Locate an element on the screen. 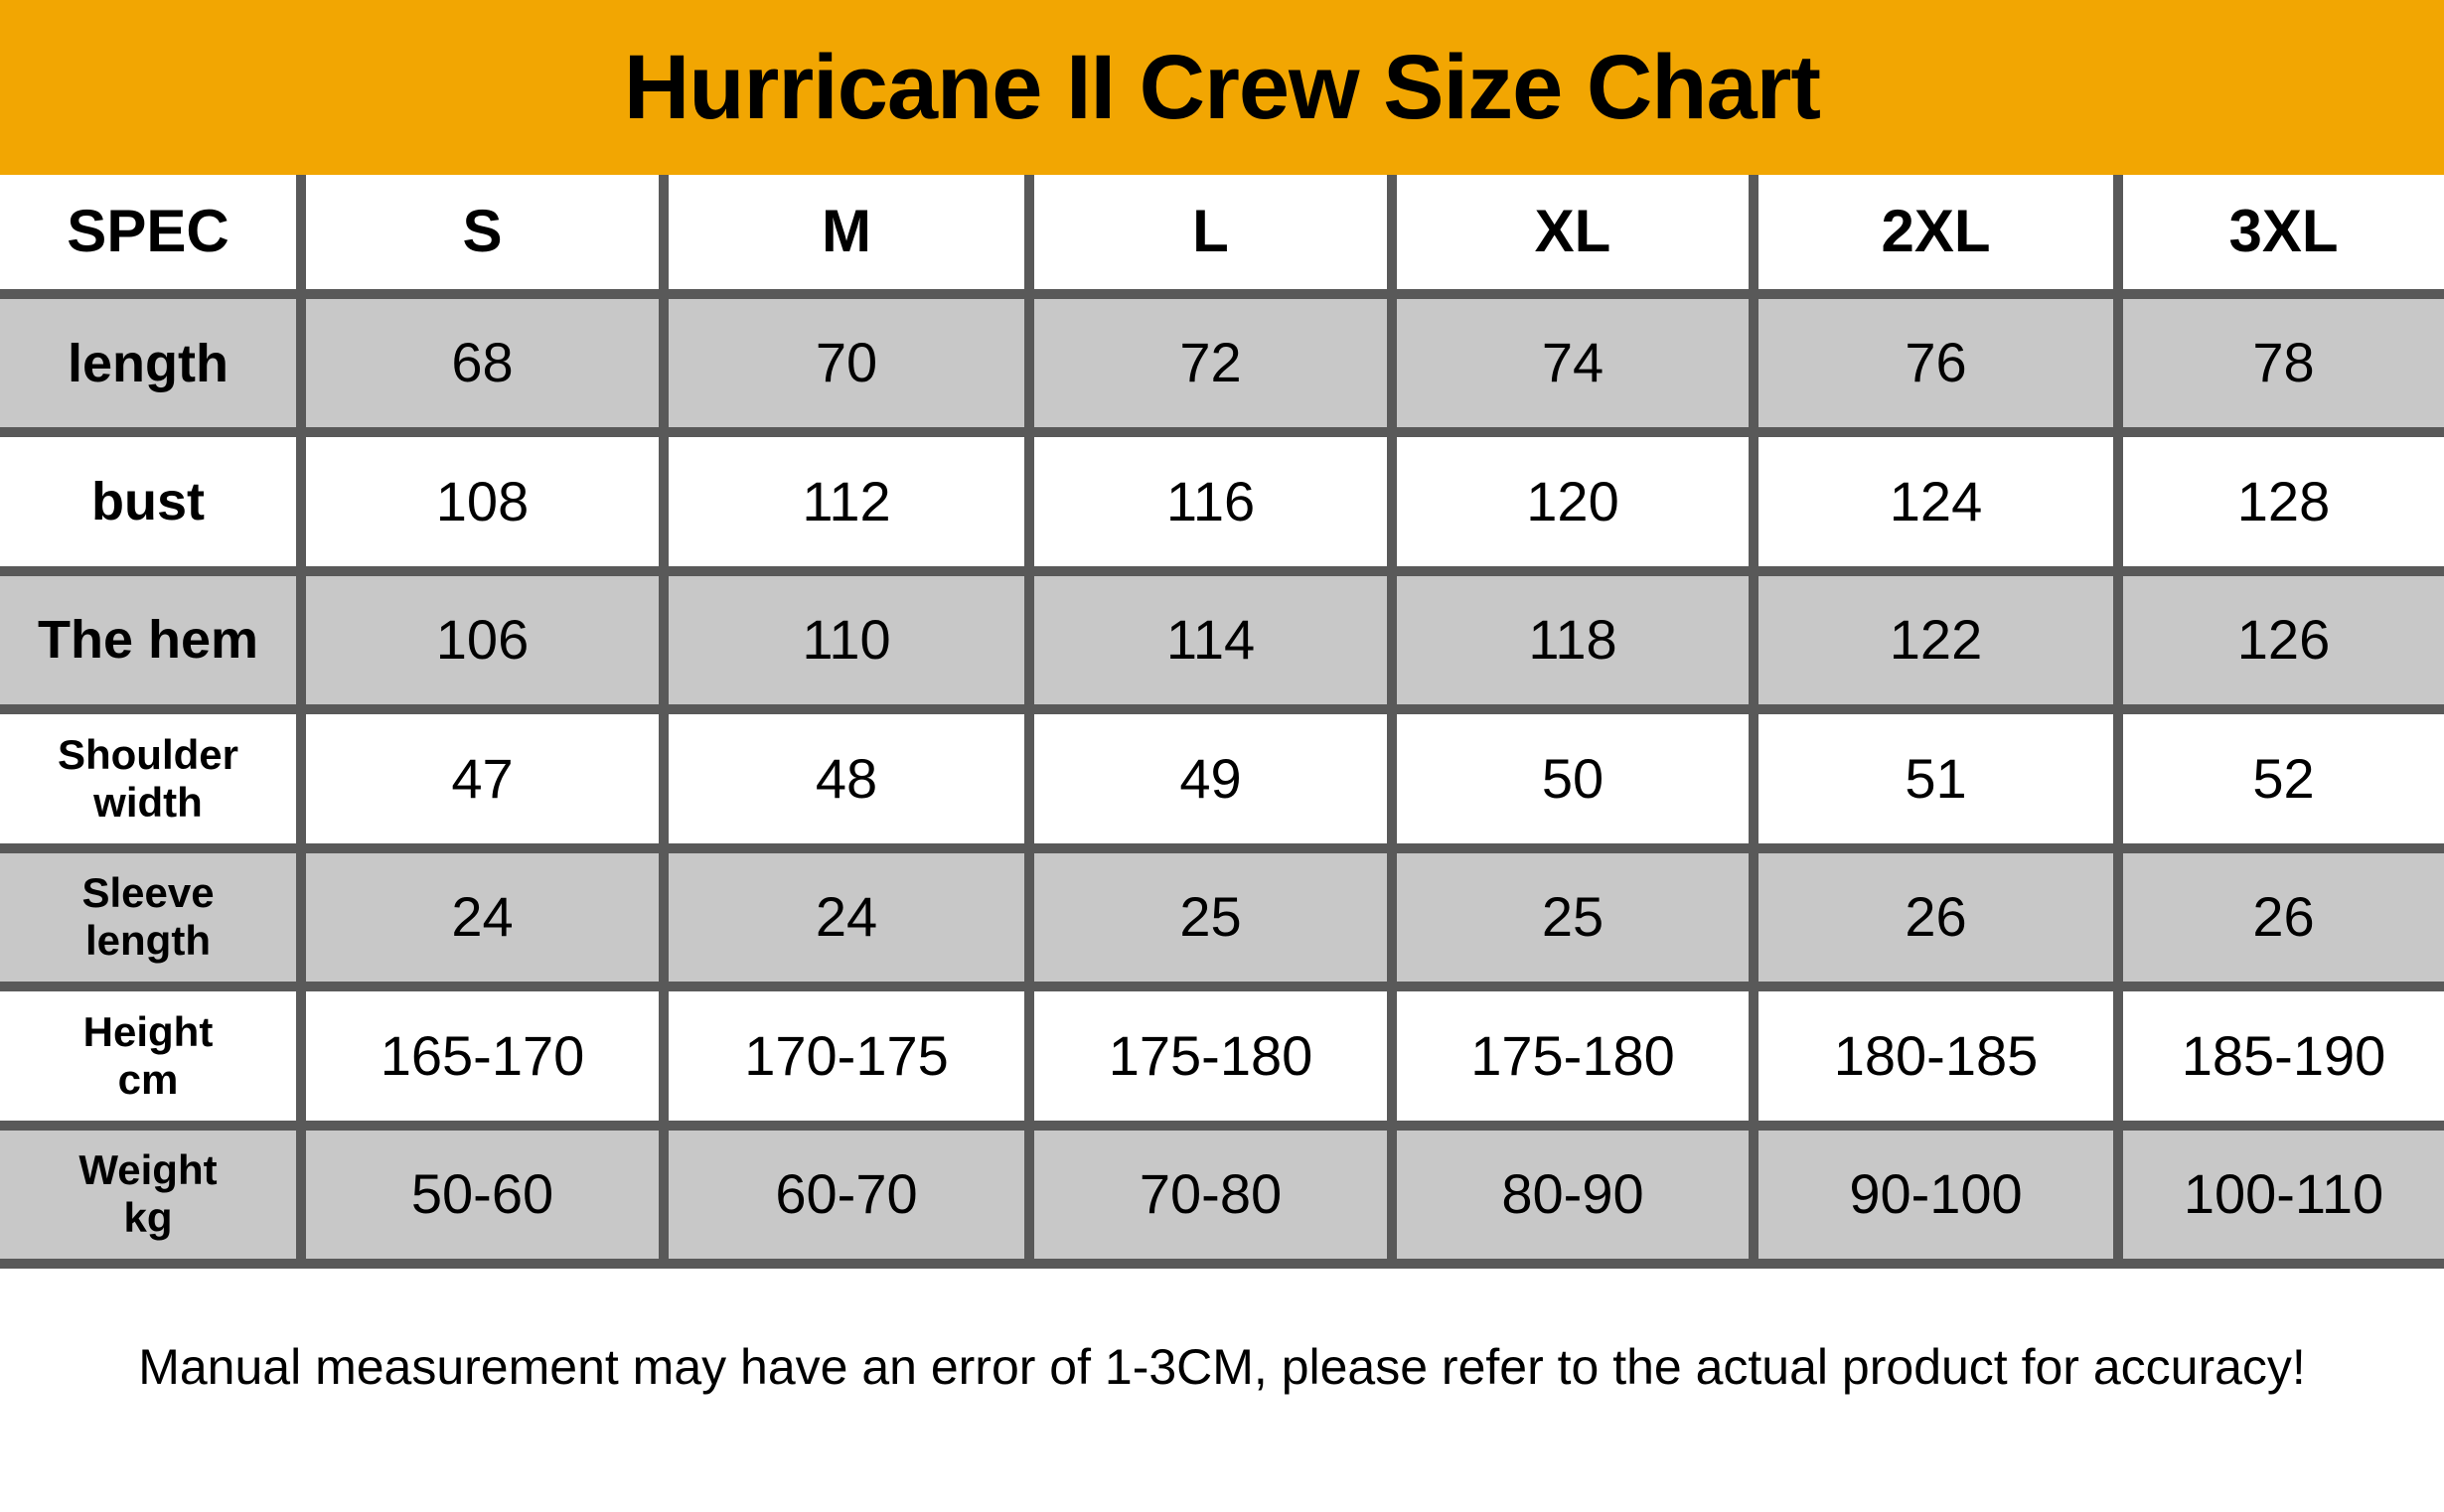 The image size is (2444, 1512). value-cell: 60-70 is located at coordinates (852, 1199).